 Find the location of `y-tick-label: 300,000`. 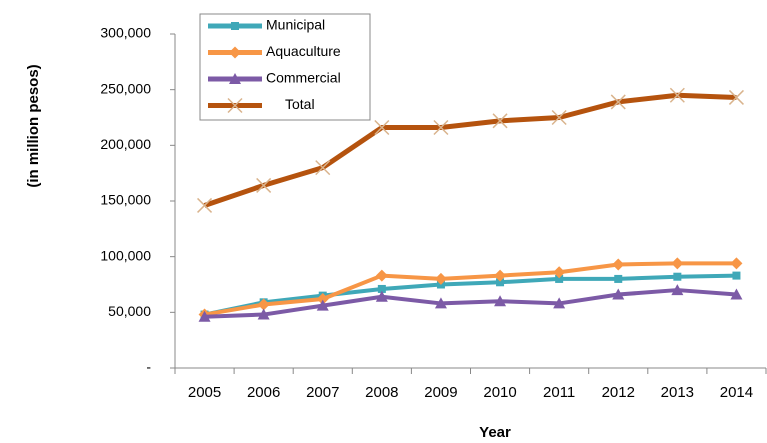

y-tick-label: 300,000 is located at coordinates (125, 33).